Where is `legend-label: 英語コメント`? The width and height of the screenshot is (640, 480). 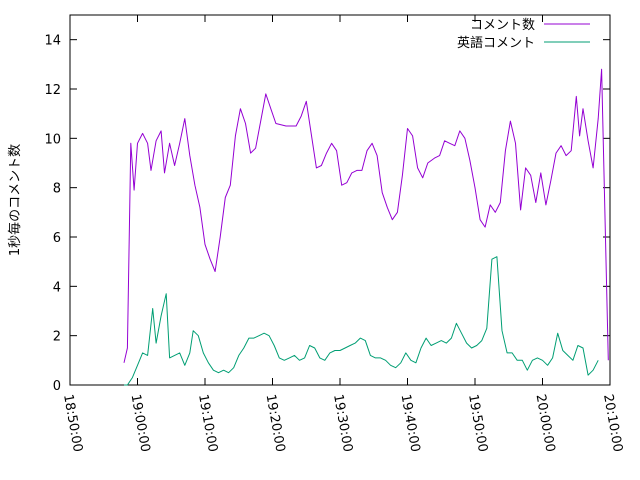
legend-label: 英語コメント is located at coordinates (496, 43).